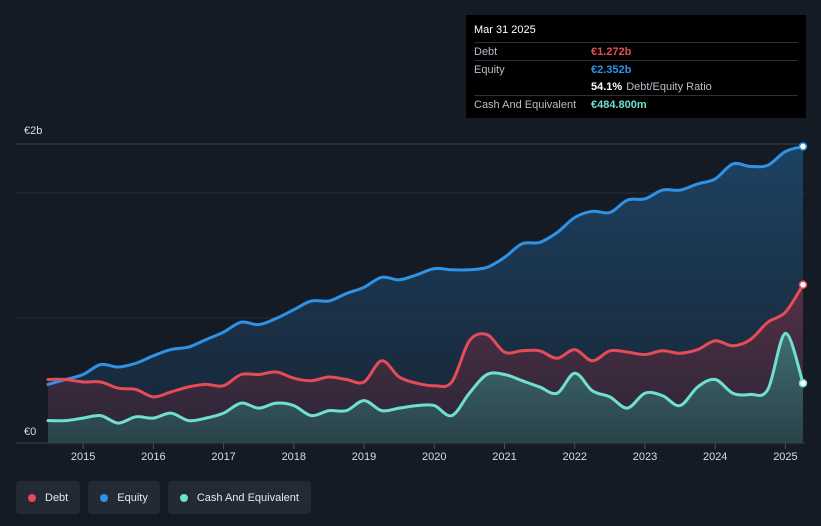  Describe the element at coordinates (619, 105) in the screenshot. I see `tooltip-cash-value: €484.800m` at that location.